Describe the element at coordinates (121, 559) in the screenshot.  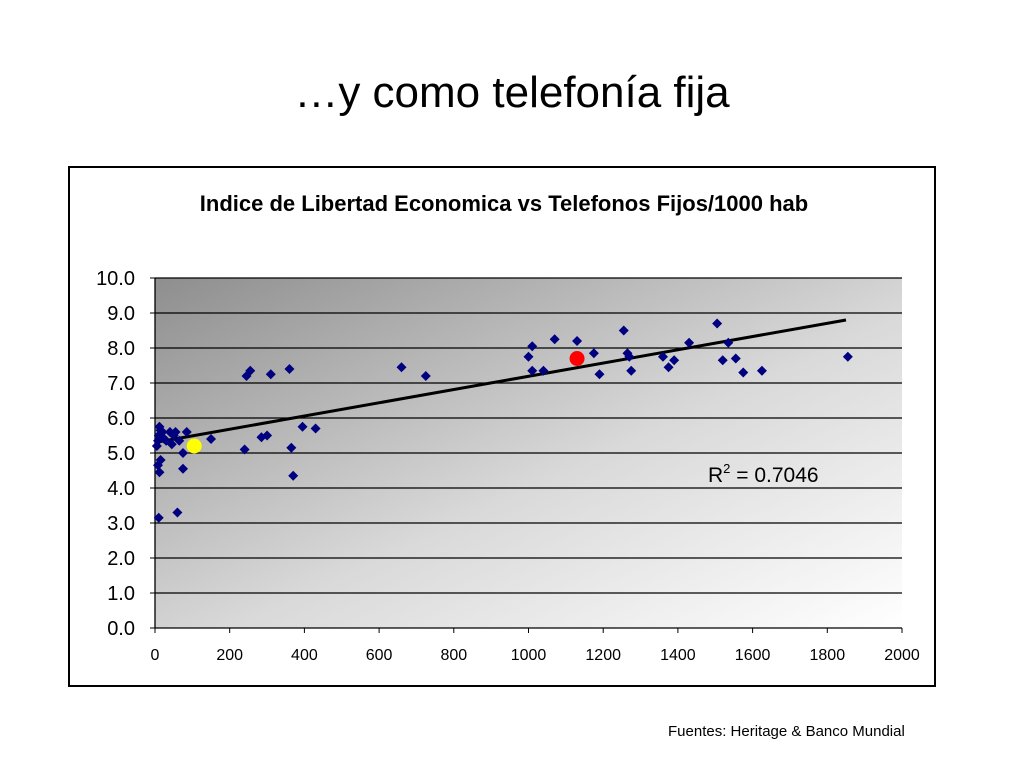
I see `y-tick-label: 2.0` at that location.